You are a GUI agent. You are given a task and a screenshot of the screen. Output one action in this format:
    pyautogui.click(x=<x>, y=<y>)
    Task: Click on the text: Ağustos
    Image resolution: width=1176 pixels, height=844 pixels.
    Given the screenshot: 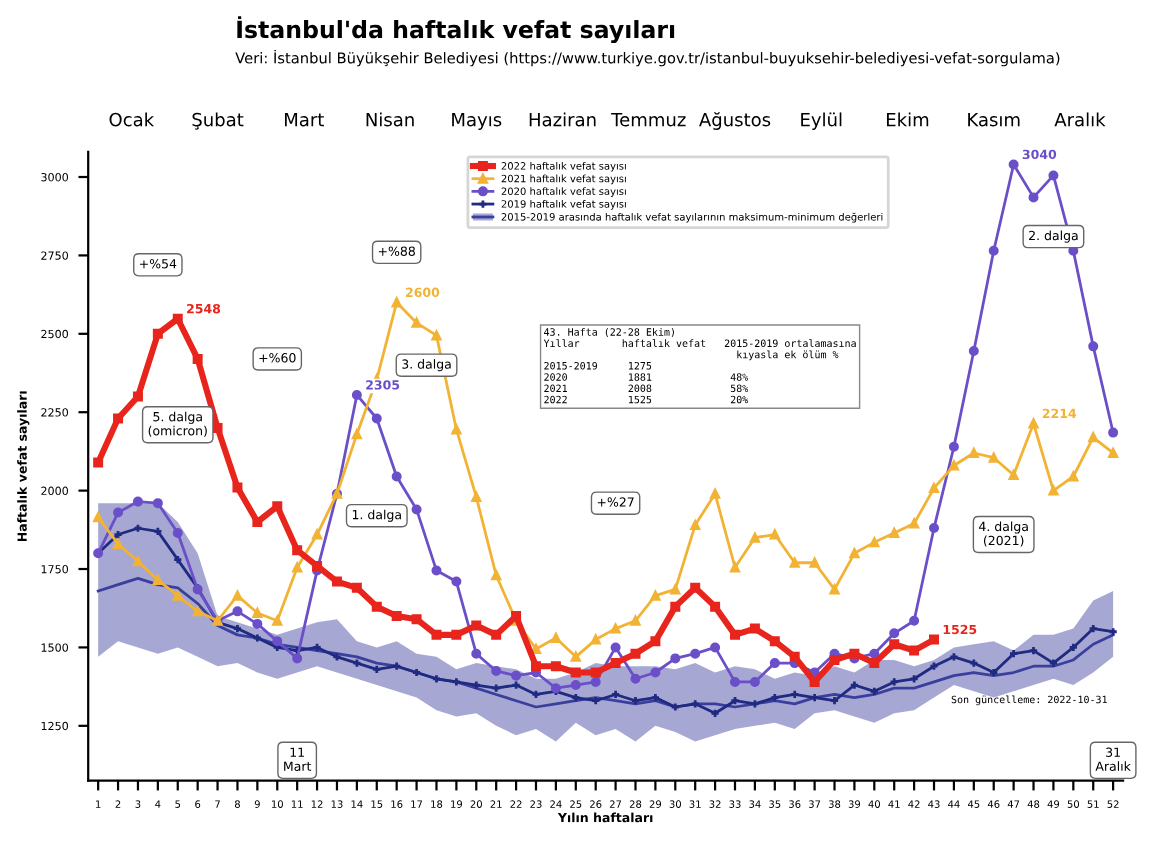 What is the action you would take?
    pyautogui.click(x=735, y=120)
    